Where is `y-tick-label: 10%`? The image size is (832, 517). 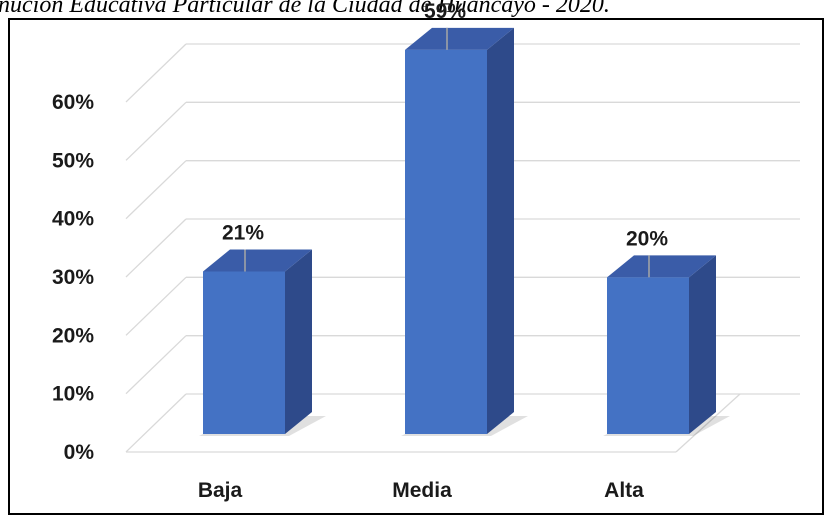 y-tick-label: 10% is located at coordinates (73, 394).